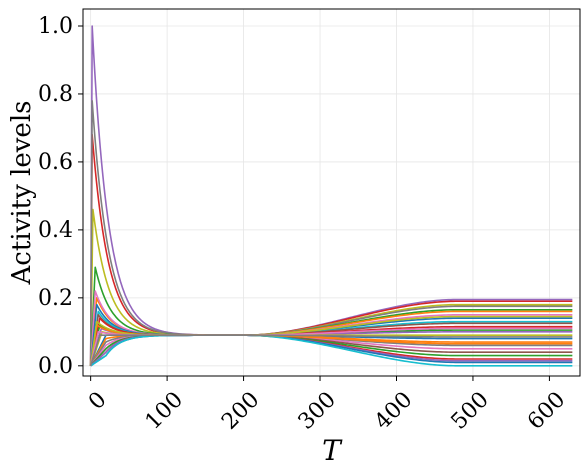 This screenshot has width=587, height=473. What do you see at coordinates (98, 401) in the screenshot?
I see `x-tick-label: 0` at bounding box center [98, 401].